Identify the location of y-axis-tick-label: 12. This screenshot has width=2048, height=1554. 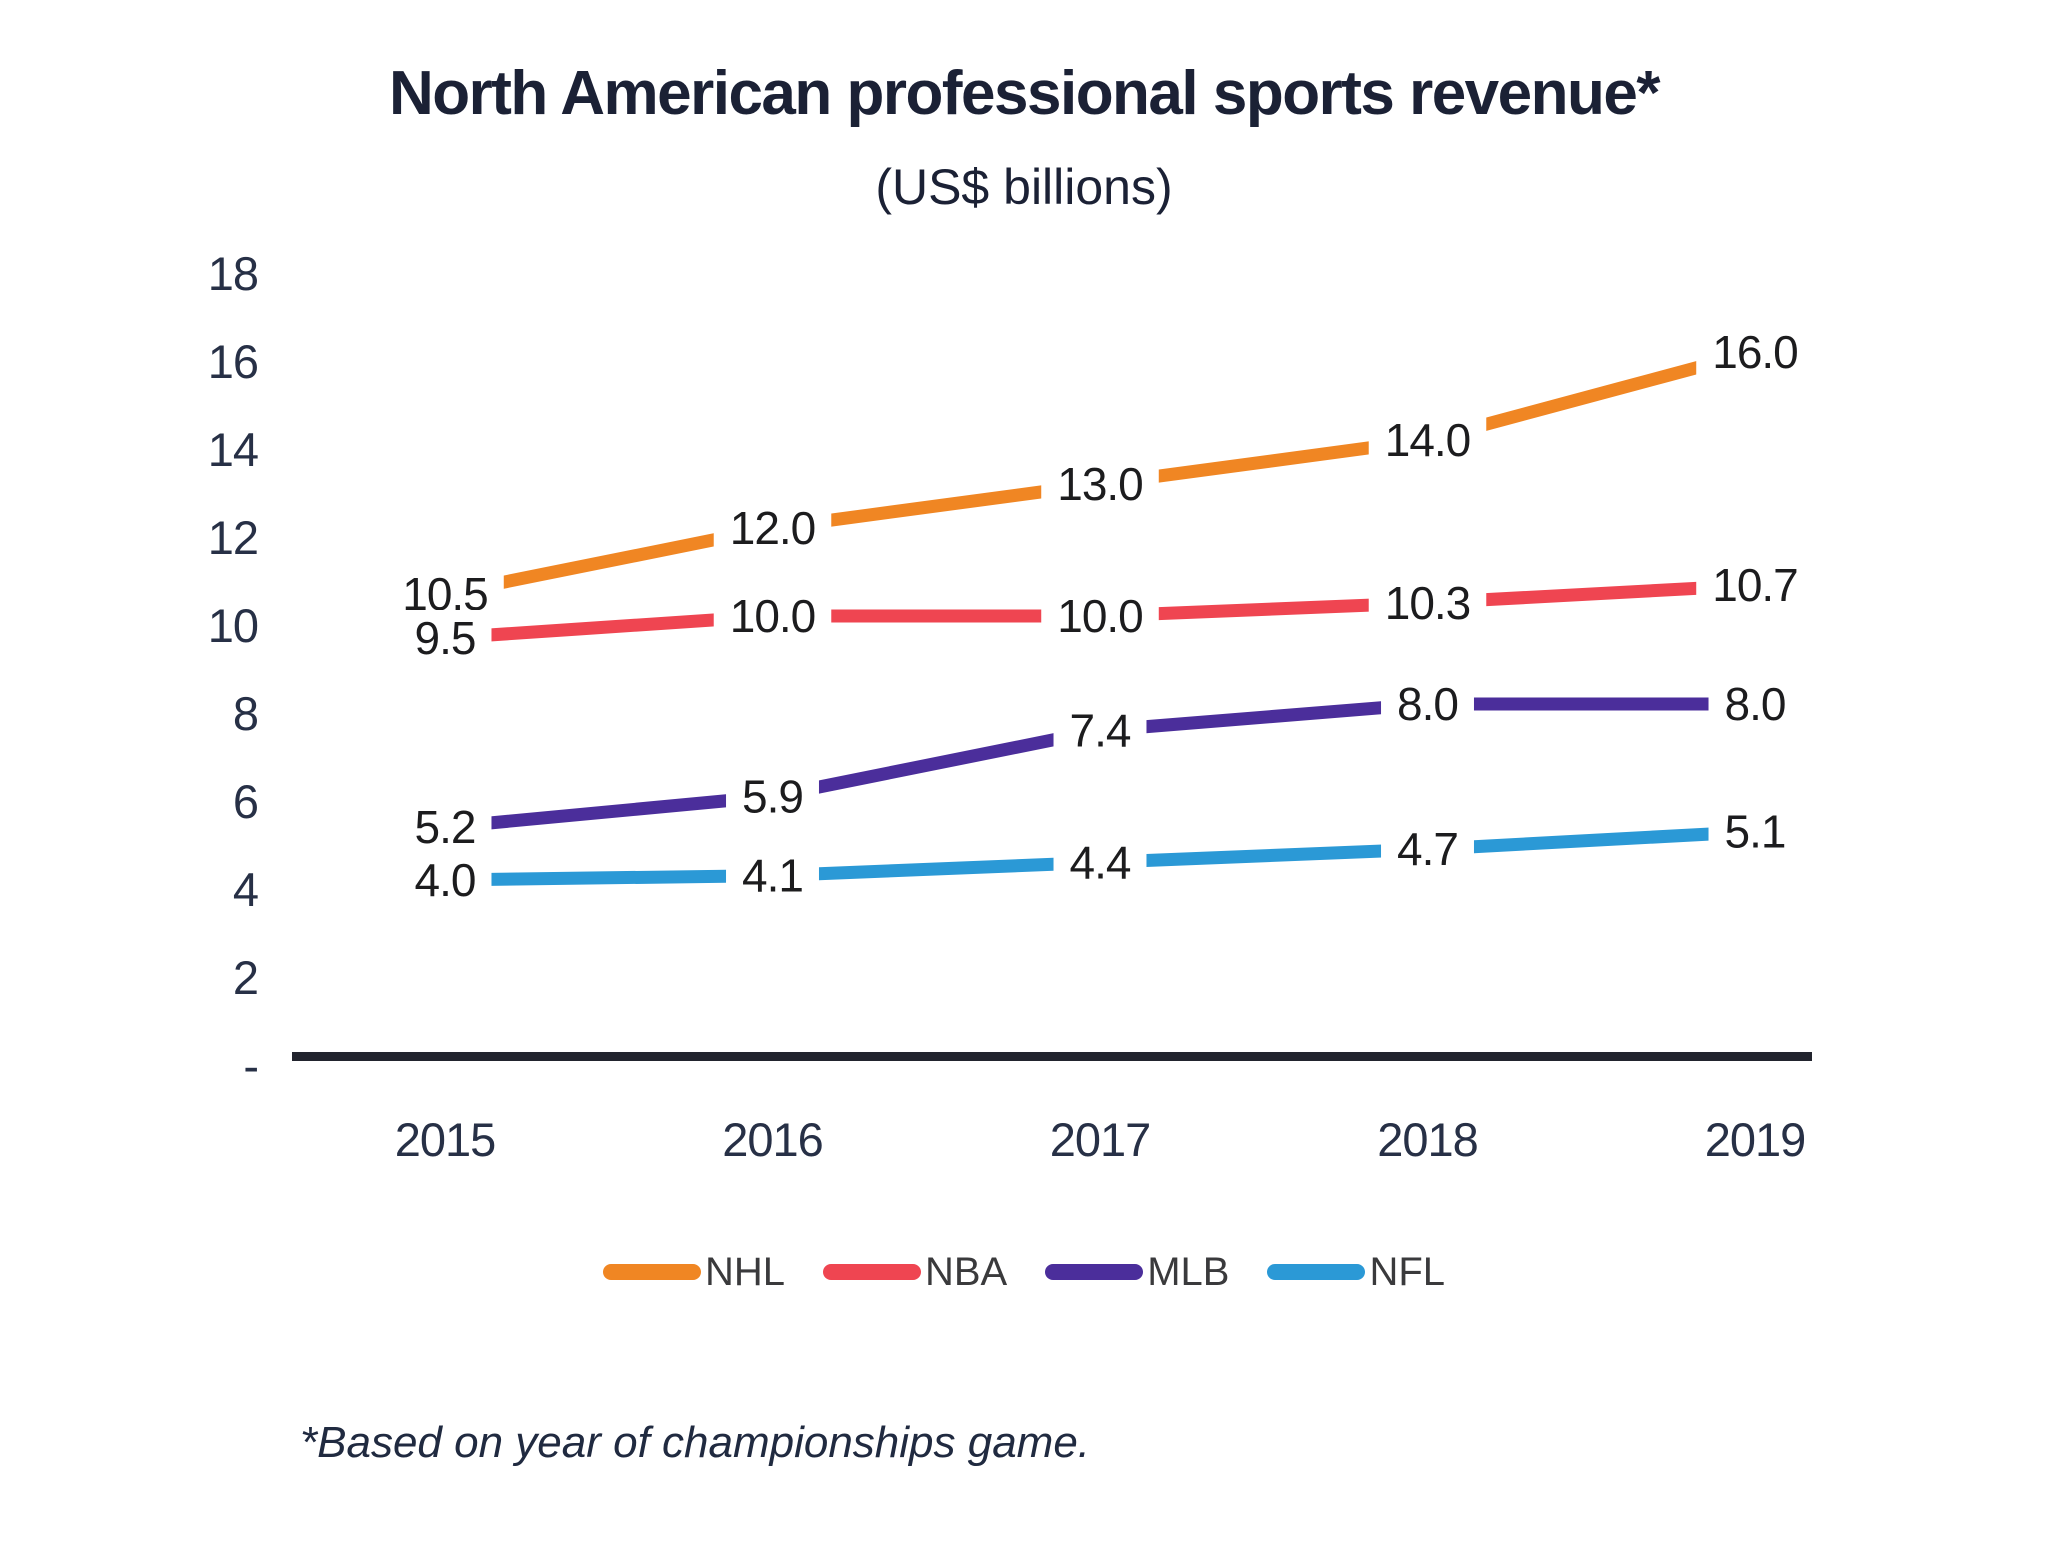
(233, 537).